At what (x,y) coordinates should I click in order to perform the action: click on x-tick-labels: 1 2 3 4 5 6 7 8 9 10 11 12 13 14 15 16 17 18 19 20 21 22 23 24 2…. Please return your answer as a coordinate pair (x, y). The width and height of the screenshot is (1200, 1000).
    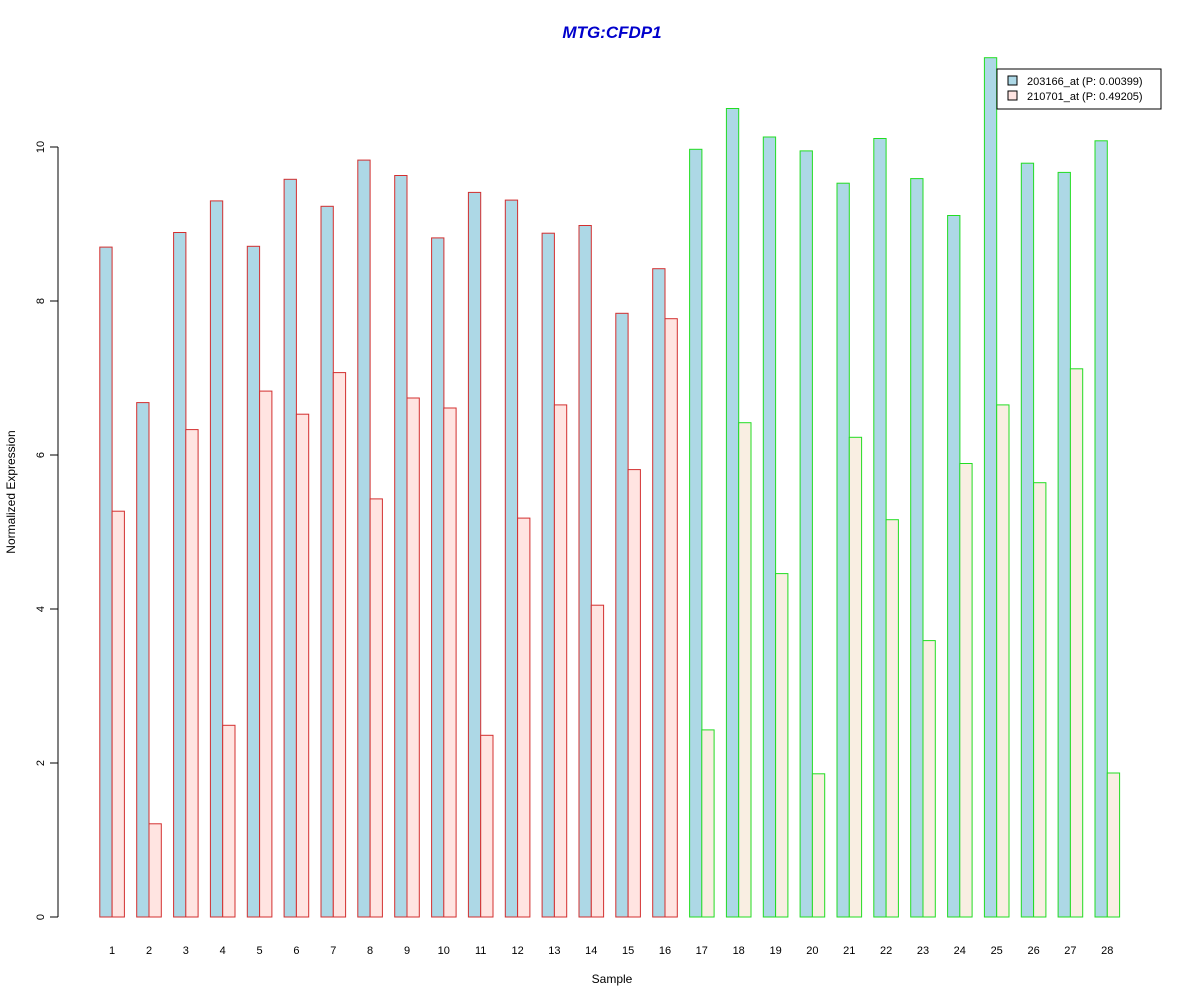
    Looking at the image, I should click on (611, 951).